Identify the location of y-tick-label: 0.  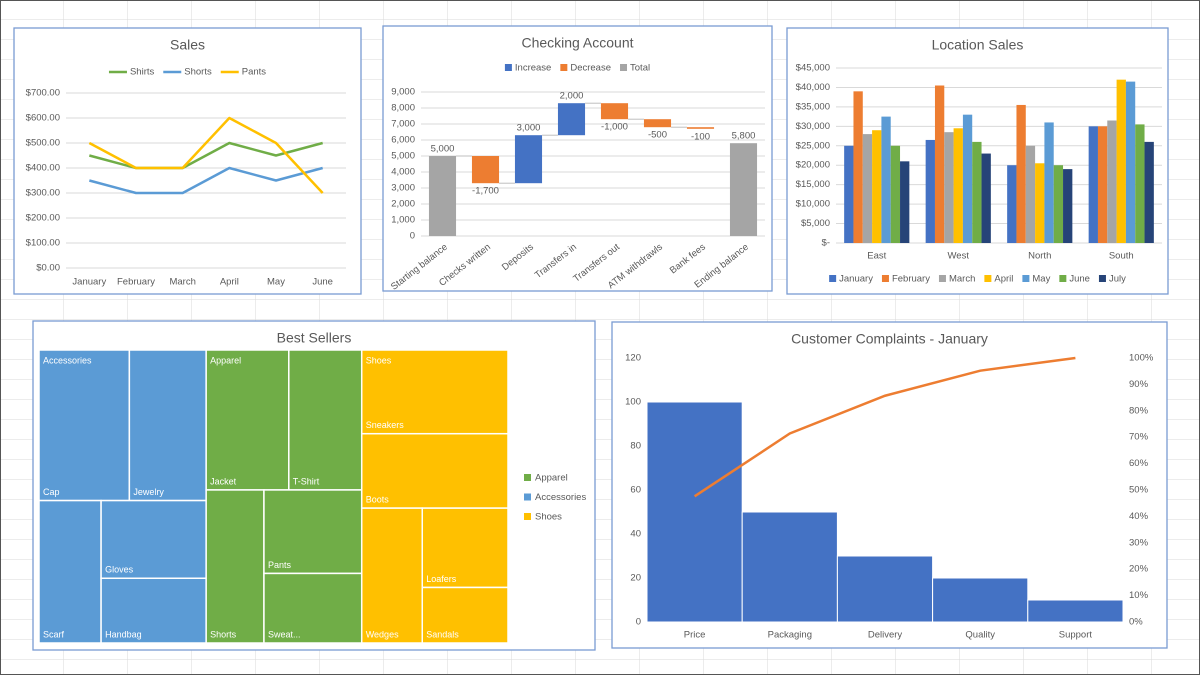
(412, 236).